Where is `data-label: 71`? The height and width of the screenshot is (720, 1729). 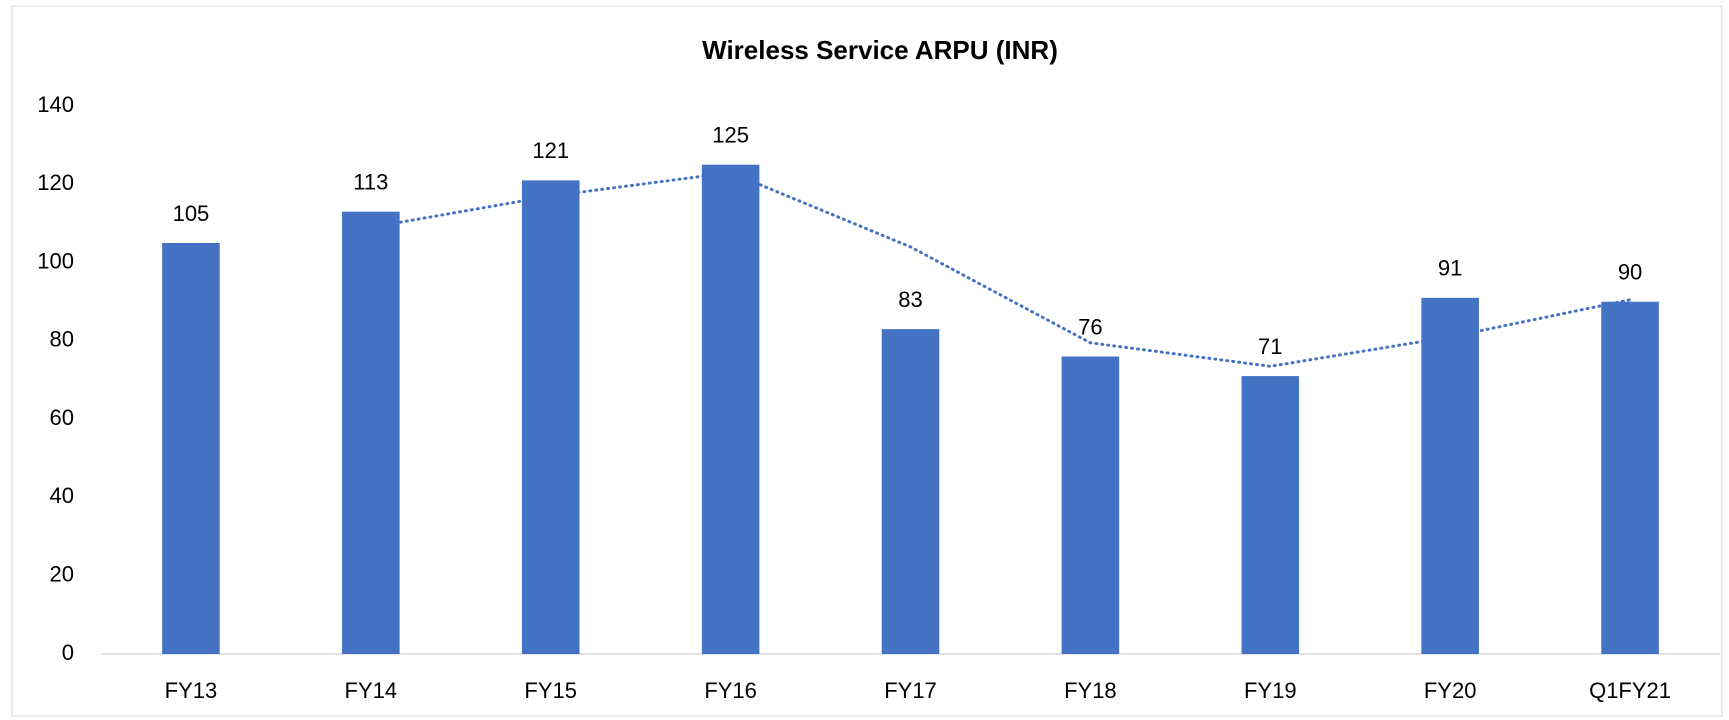
data-label: 71 is located at coordinates (1270, 346).